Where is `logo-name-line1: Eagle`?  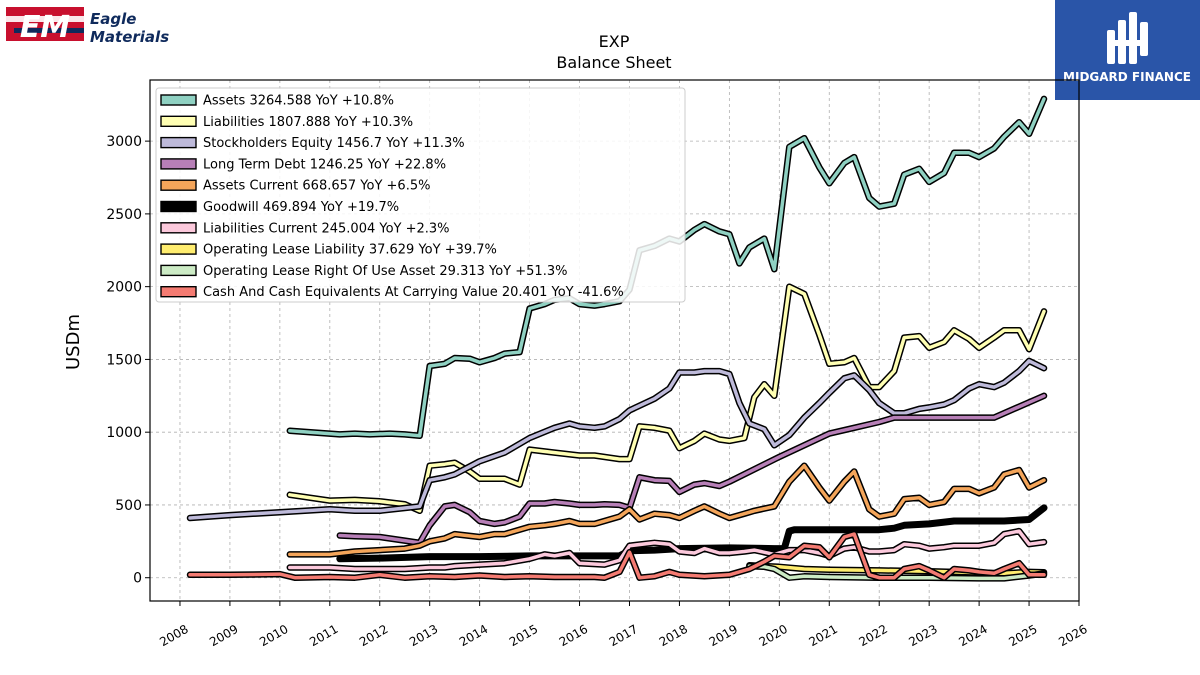
logo-name-line1: Eagle is located at coordinates (113, 19).